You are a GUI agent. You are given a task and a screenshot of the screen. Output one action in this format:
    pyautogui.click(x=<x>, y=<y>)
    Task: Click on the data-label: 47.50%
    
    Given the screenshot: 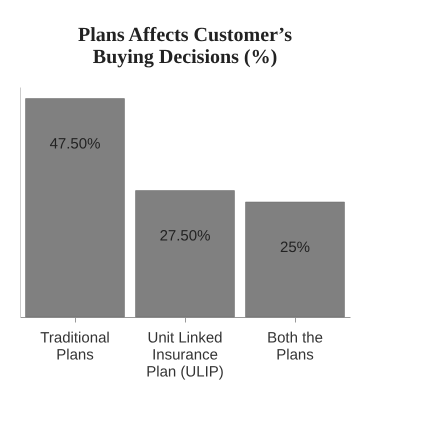 What is the action you would take?
    pyautogui.click(x=75, y=144)
    